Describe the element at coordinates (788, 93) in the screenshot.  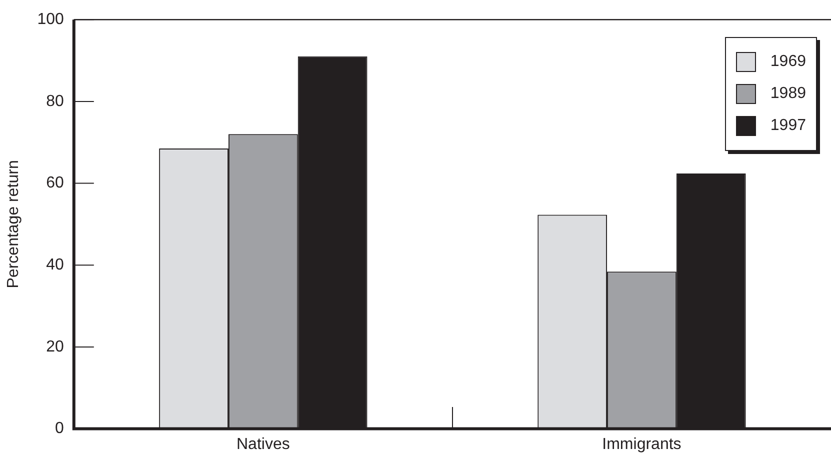
I see `legend-label: 1989` at that location.